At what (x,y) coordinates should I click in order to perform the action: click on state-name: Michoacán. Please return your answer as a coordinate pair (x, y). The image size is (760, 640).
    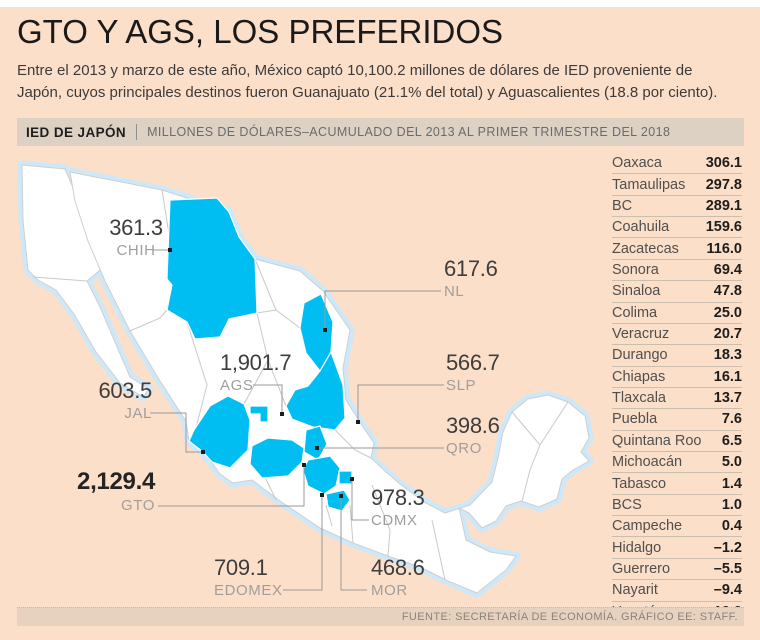
    Looking at the image, I should click on (647, 462).